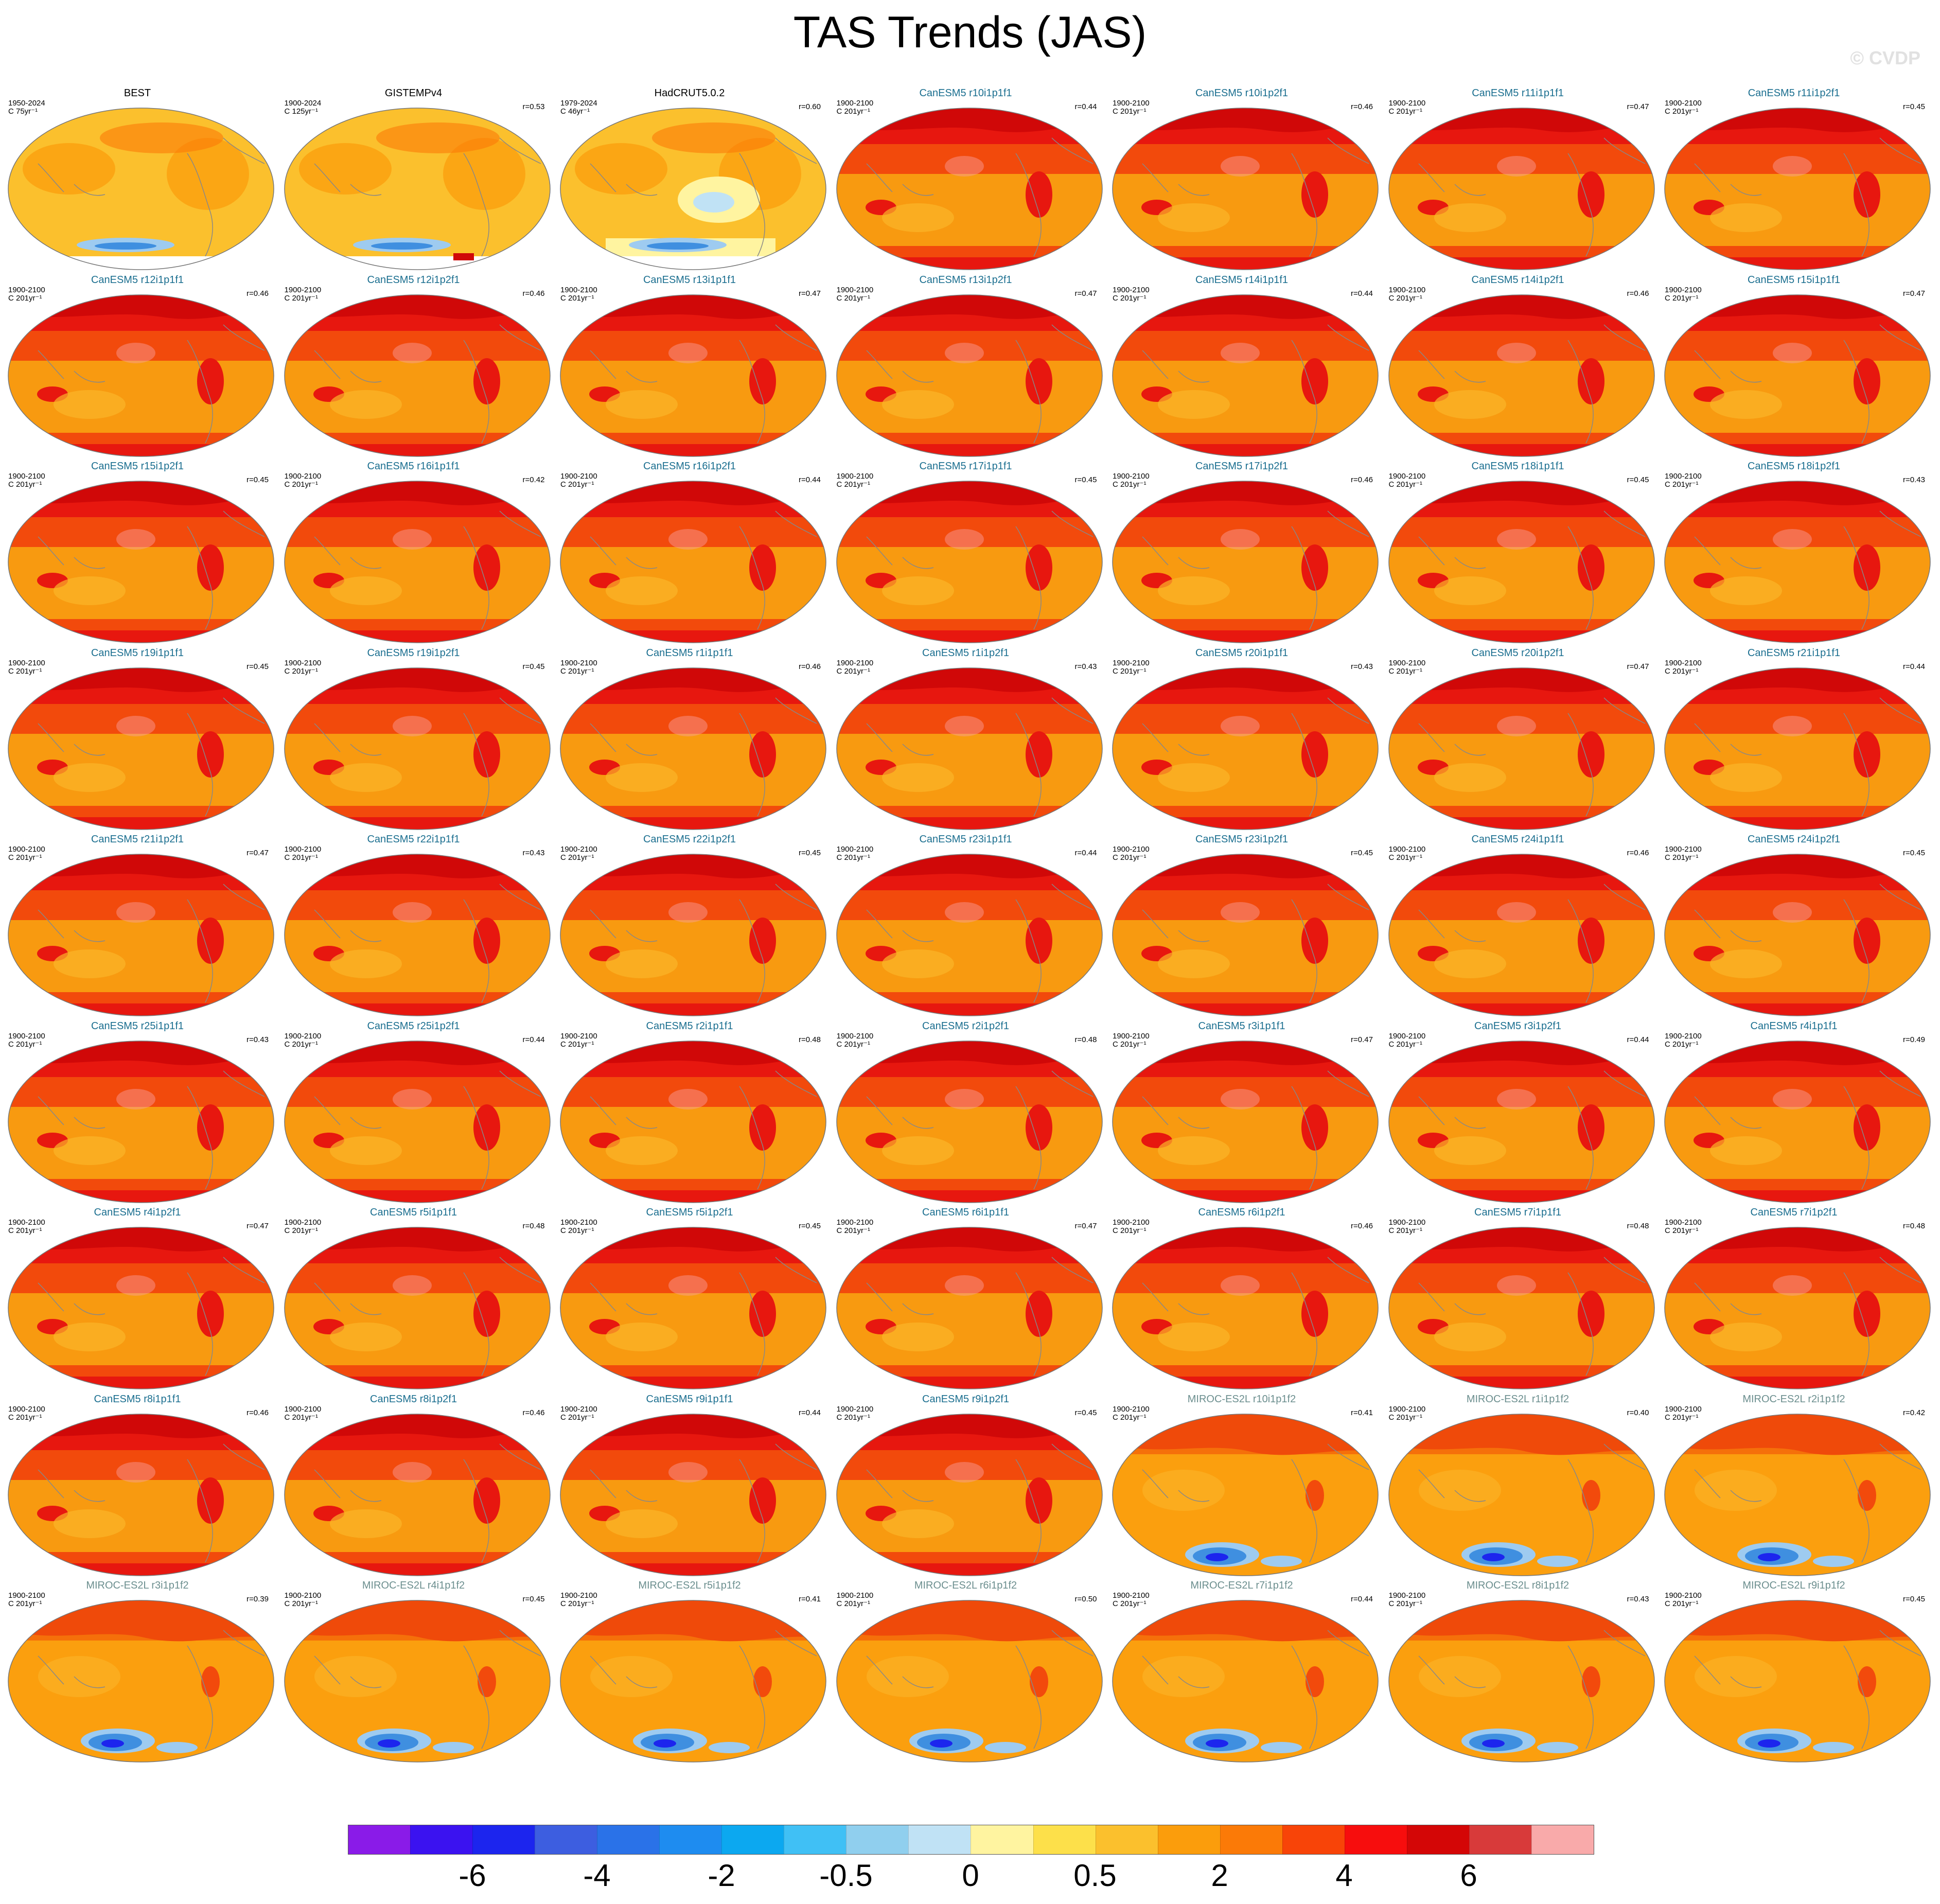  I want to click on map-panel: CanESM5 r8i1p2f1 1900-2100 C 201yr⁻¹ r=0.46, so click(414, 1485).